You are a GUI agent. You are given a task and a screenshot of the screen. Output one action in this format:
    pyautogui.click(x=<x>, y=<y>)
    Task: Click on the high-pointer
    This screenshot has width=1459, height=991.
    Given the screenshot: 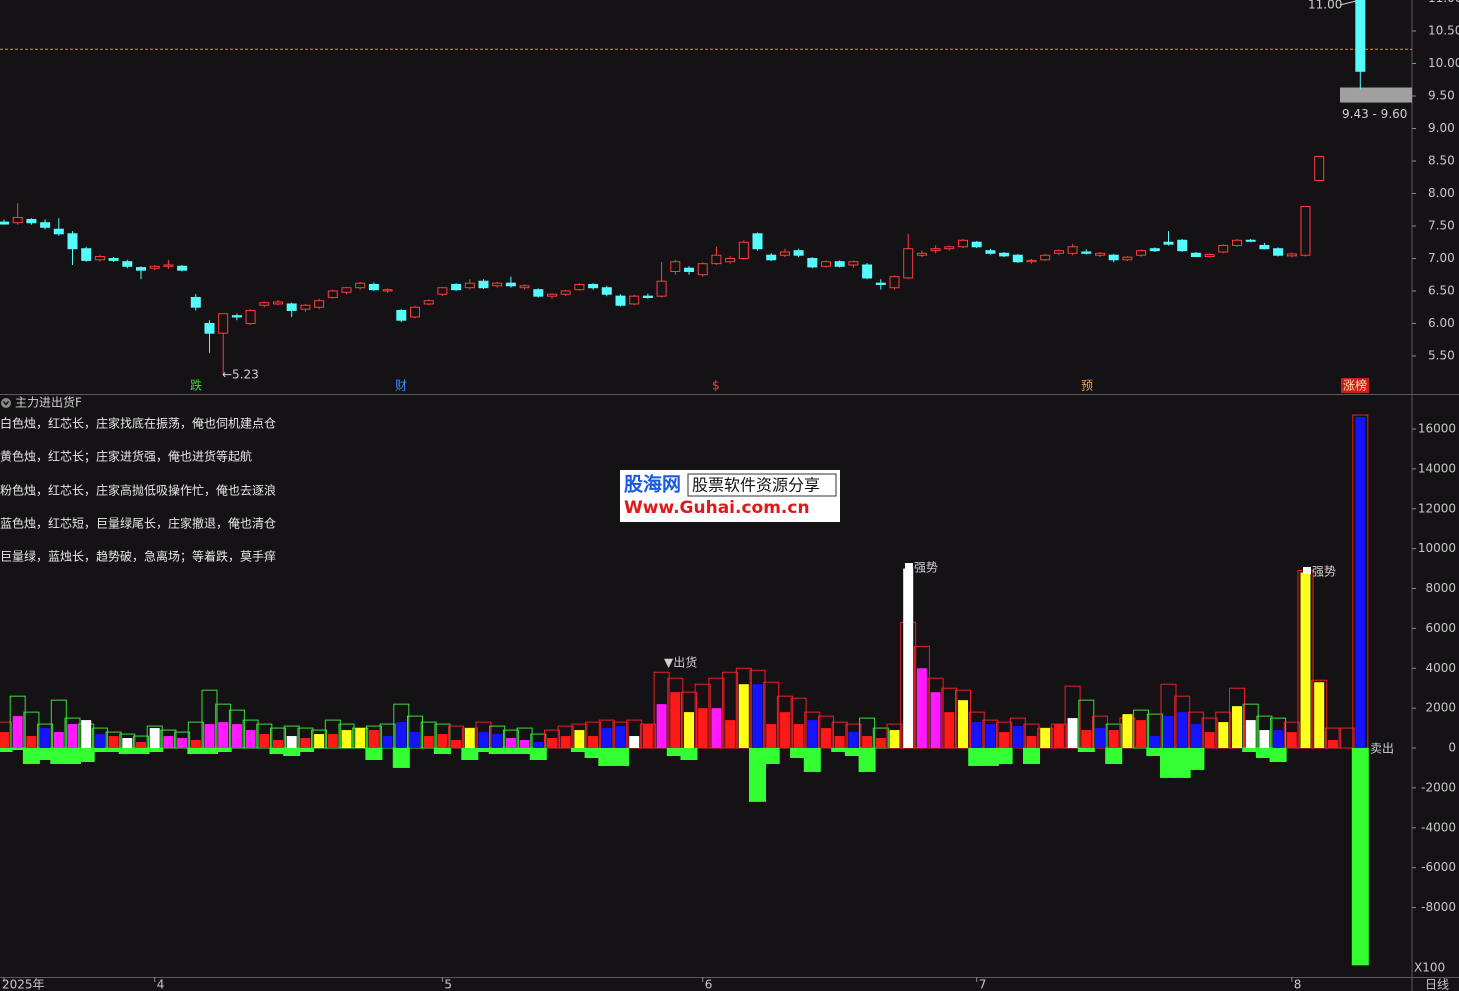 What is the action you would take?
    pyautogui.click(x=1348, y=3)
    